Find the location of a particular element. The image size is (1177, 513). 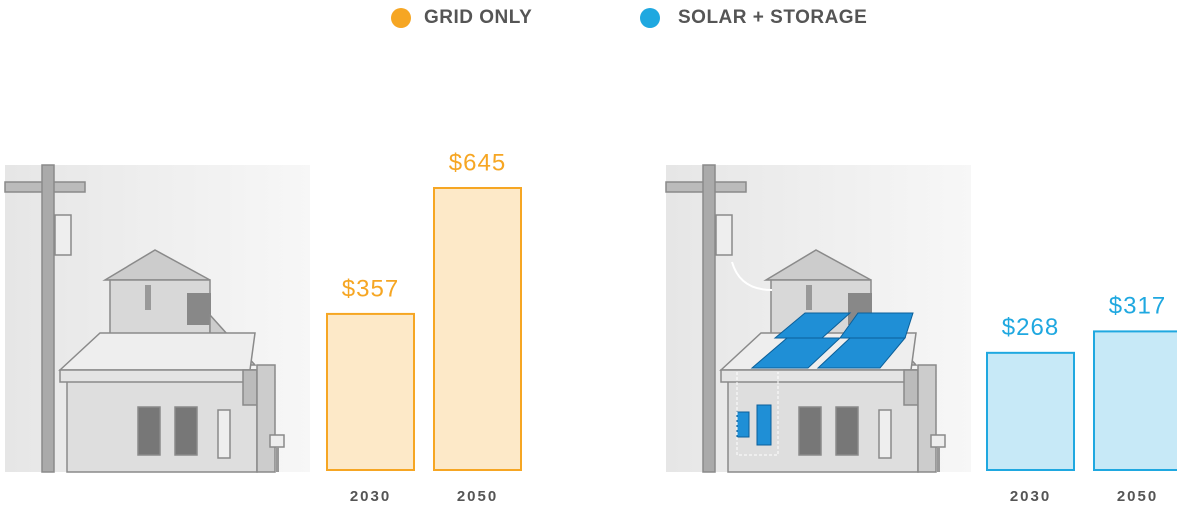

solar-panels is located at coordinates (822, 358).